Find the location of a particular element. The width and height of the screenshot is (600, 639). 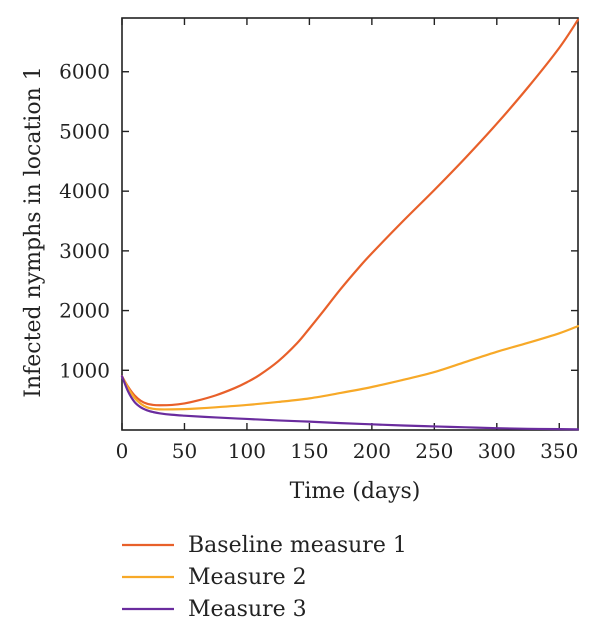

x-tick-label: 150 is located at coordinates (309, 451).